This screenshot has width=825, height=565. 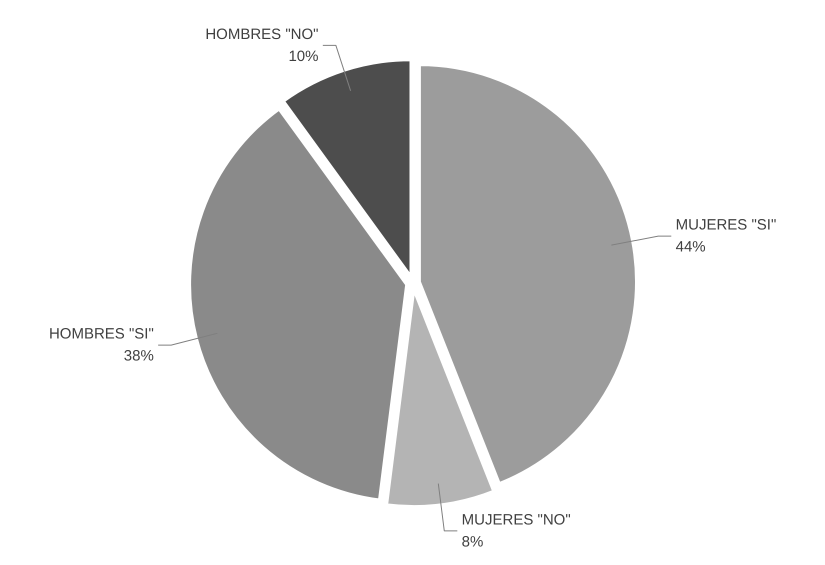 What do you see at coordinates (261, 34) in the screenshot?
I see `slice-label: HOMBRES "NO"` at bounding box center [261, 34].